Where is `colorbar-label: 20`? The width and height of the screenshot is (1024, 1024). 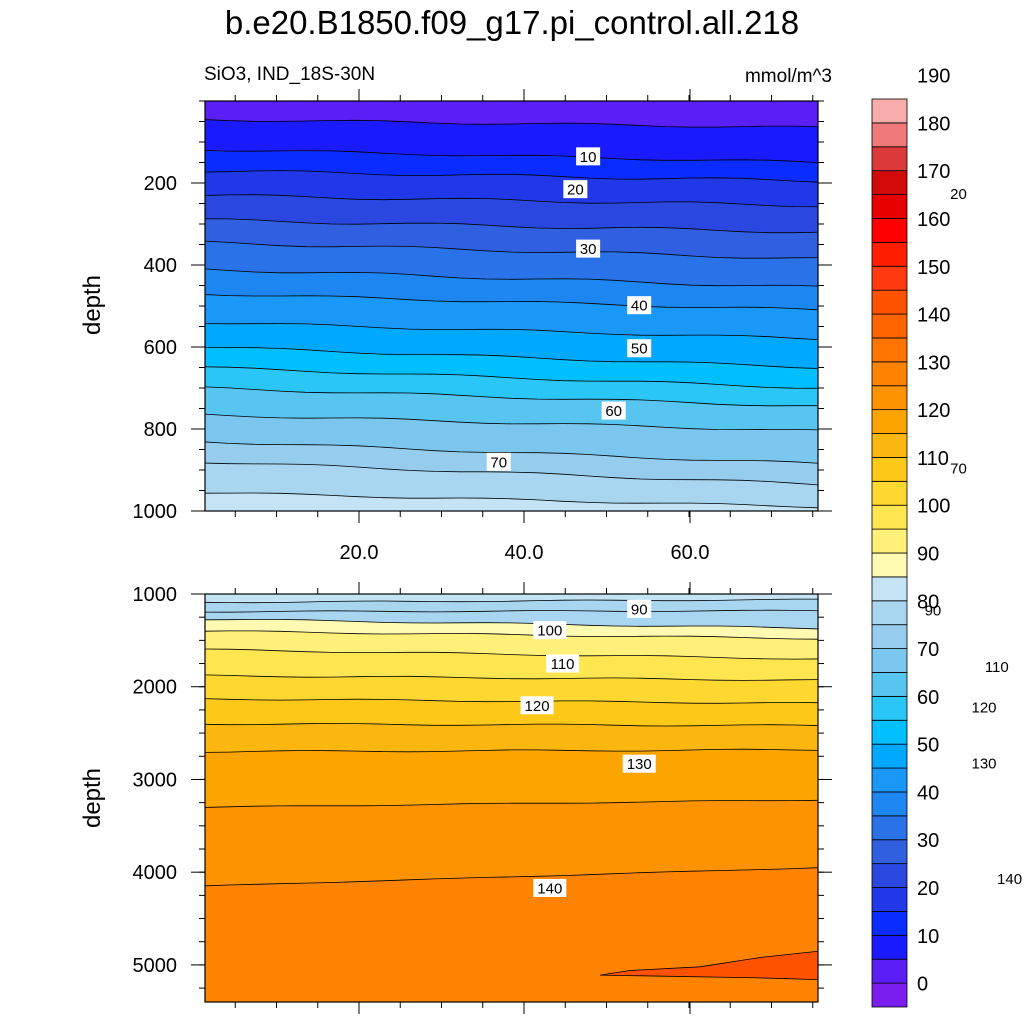 colorbar-label: 20 is located at coordinates (928, 889).